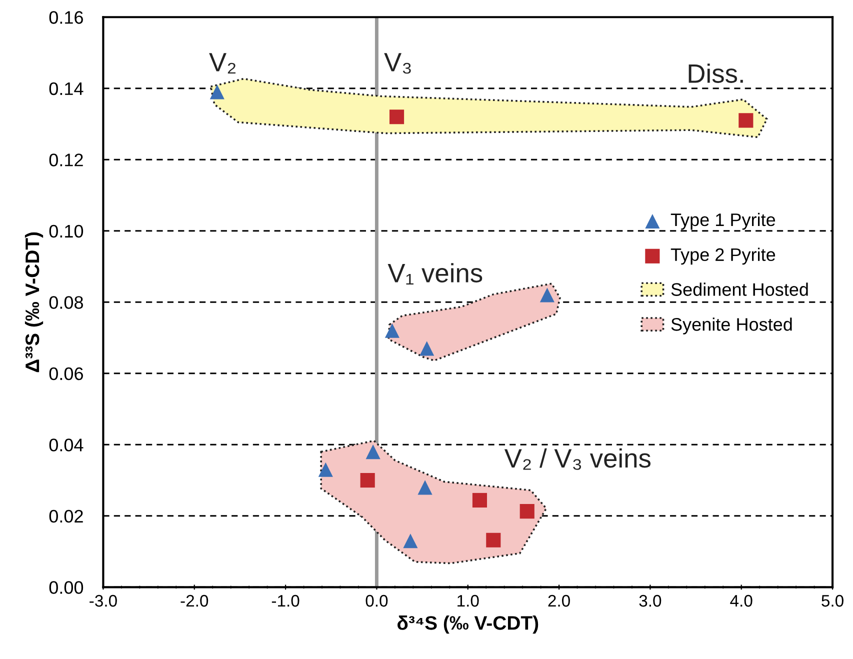 The width and height of the screenshot is (853, 659). I want to click on y-tick-label: 0.16, so click(66, 17).